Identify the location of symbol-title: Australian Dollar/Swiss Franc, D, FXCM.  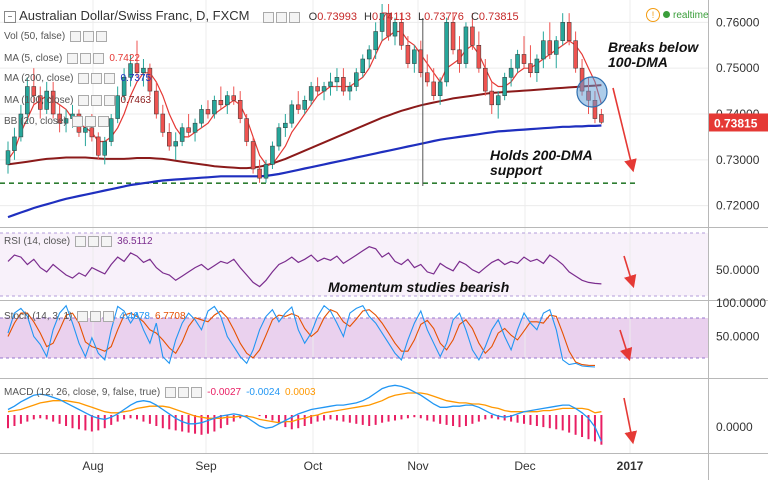
(134, 15).